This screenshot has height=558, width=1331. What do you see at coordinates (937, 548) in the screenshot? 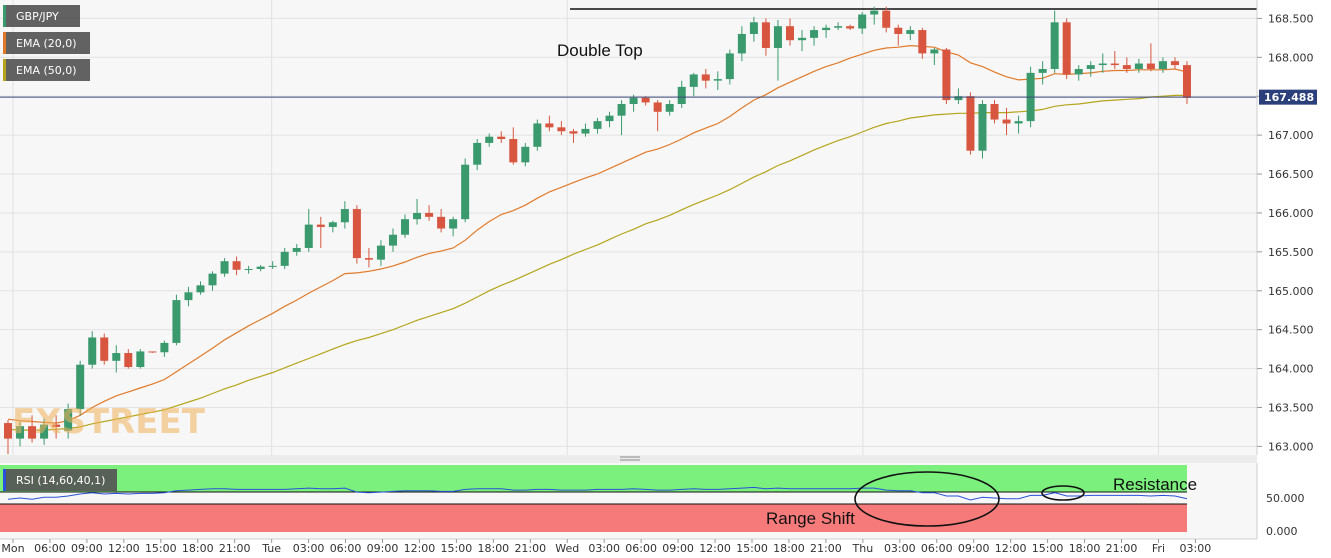
I see `x-tick-label: 06:00` at bounding box center [937, 548].